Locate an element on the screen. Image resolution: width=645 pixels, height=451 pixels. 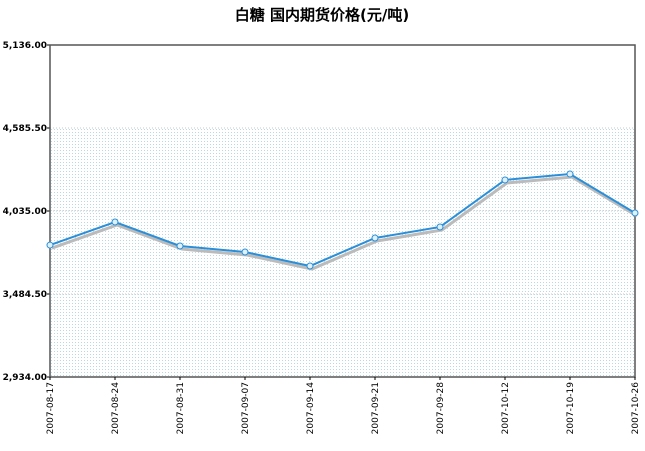
x-tick-label: 2007-08-17 is located at coordinates (51, 408).